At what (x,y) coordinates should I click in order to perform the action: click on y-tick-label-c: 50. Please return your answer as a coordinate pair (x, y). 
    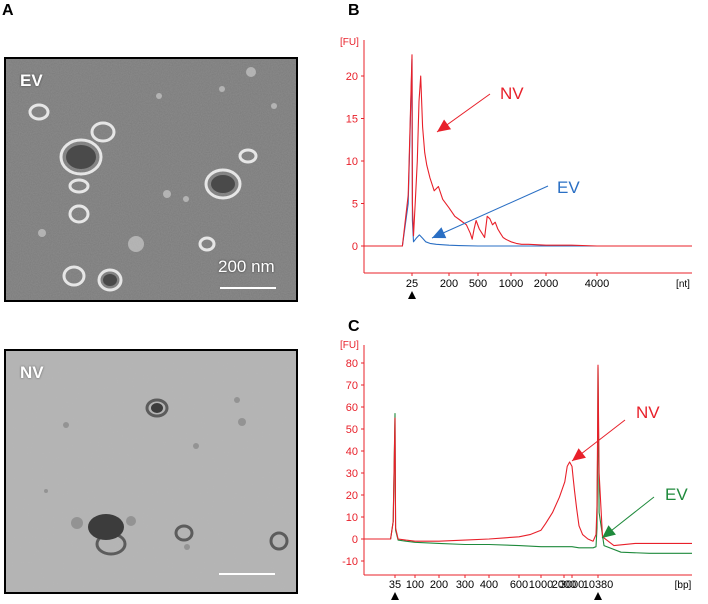
    Looking at the image, I should click on (352, 430).